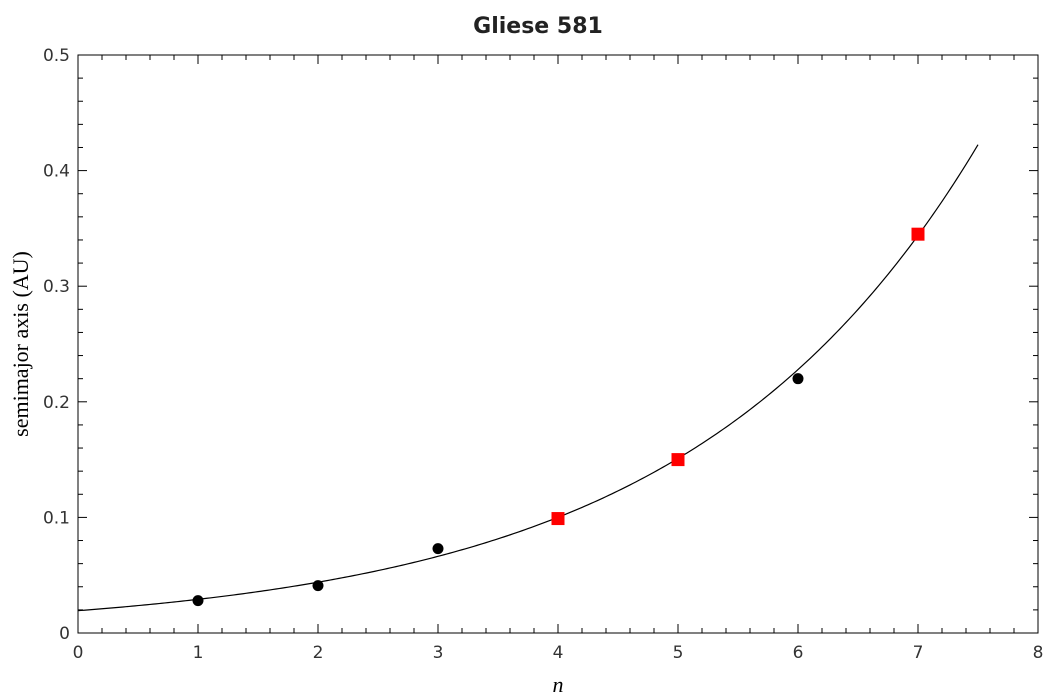 The image size is (1049, 699). I want to click on x-tick-label: 5, so click(678, 653).